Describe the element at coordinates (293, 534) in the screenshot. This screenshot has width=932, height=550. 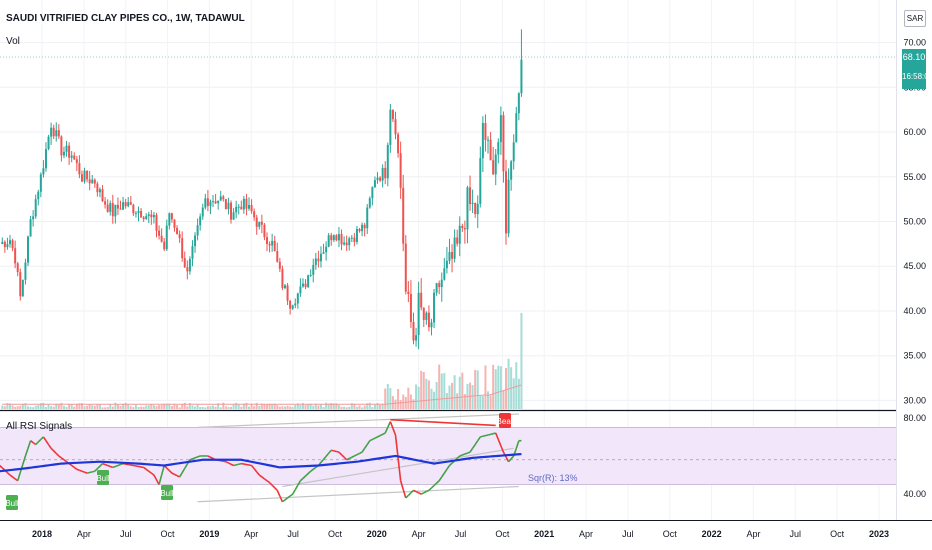
I see `time-tick: Jul` at that location.